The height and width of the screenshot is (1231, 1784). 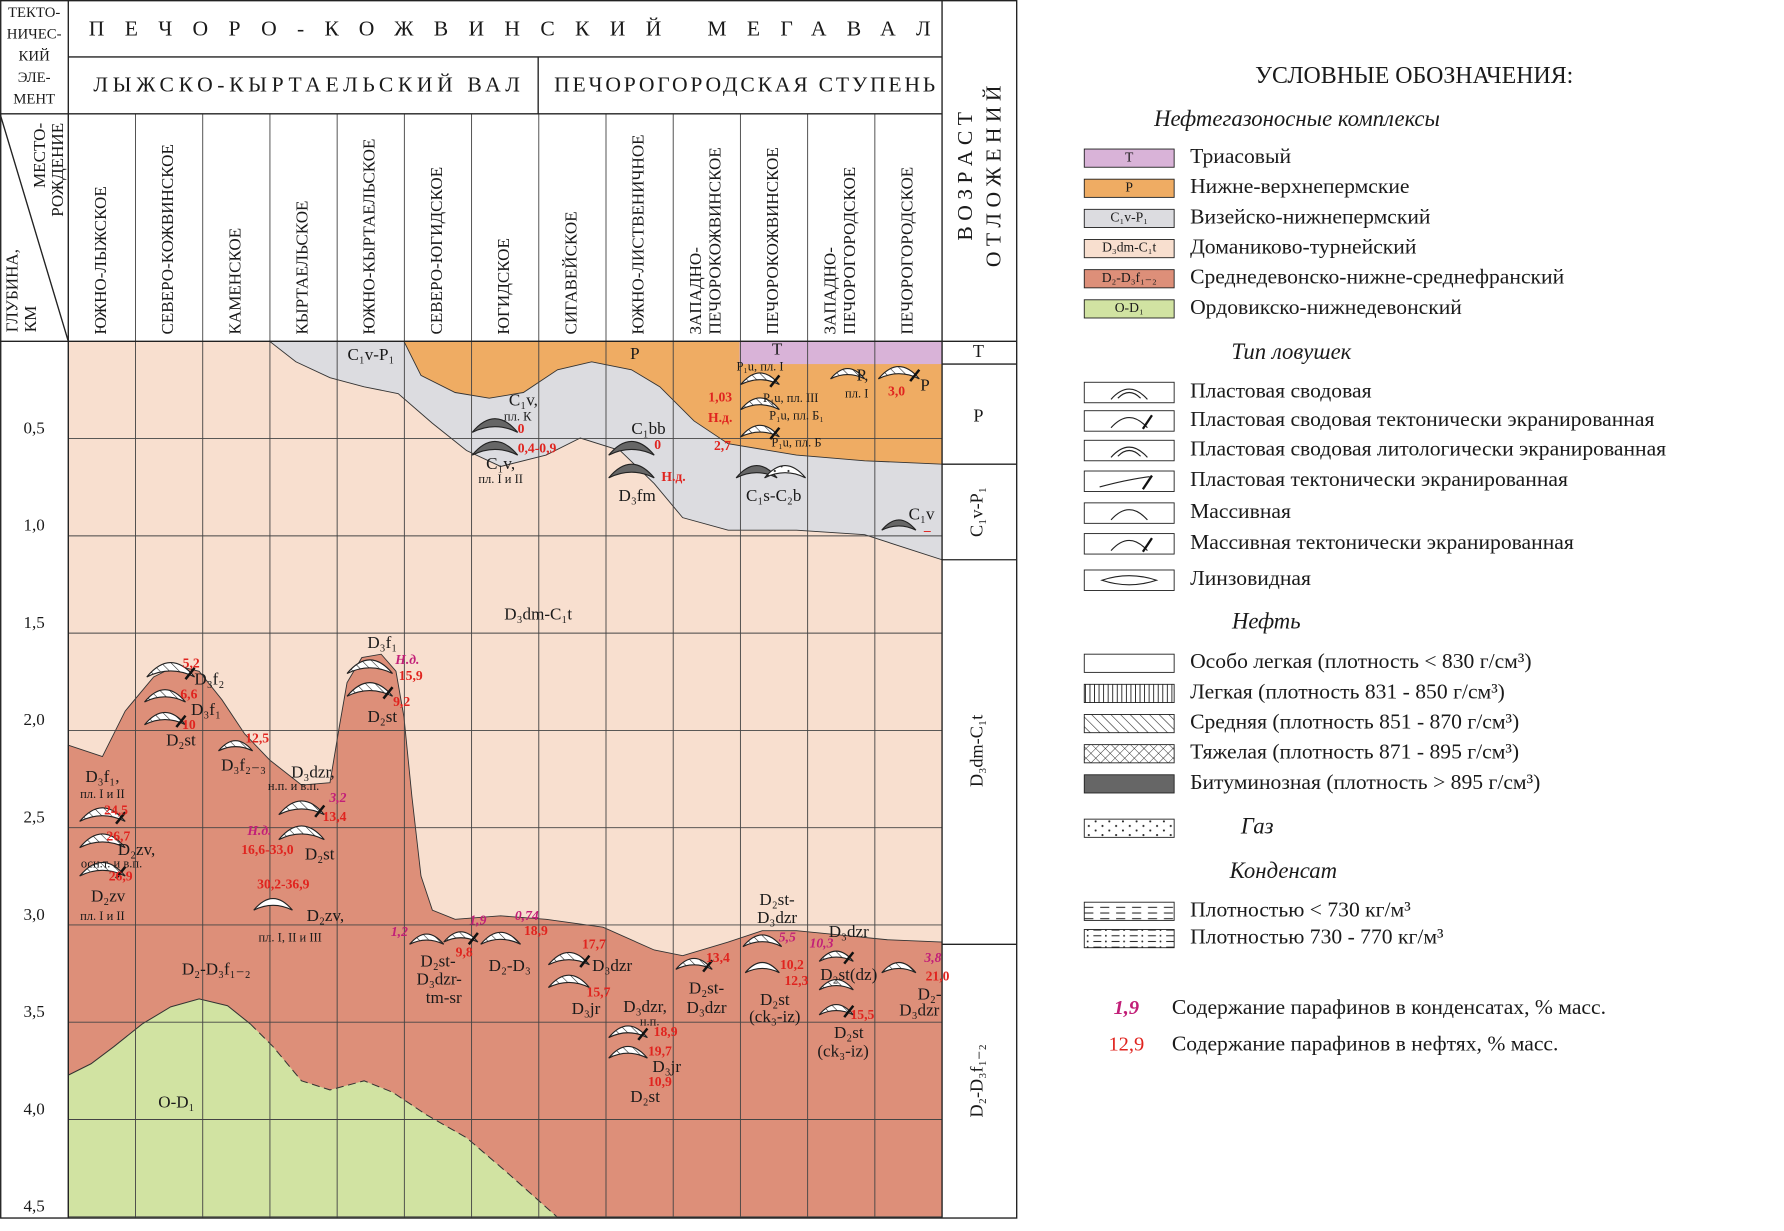 What do you see at coordinates (772, 240) in the screenshot?
I see `field-name: ПЕЧОРОКОЖВИНСКОЕ` at bounding box center [772, 240].